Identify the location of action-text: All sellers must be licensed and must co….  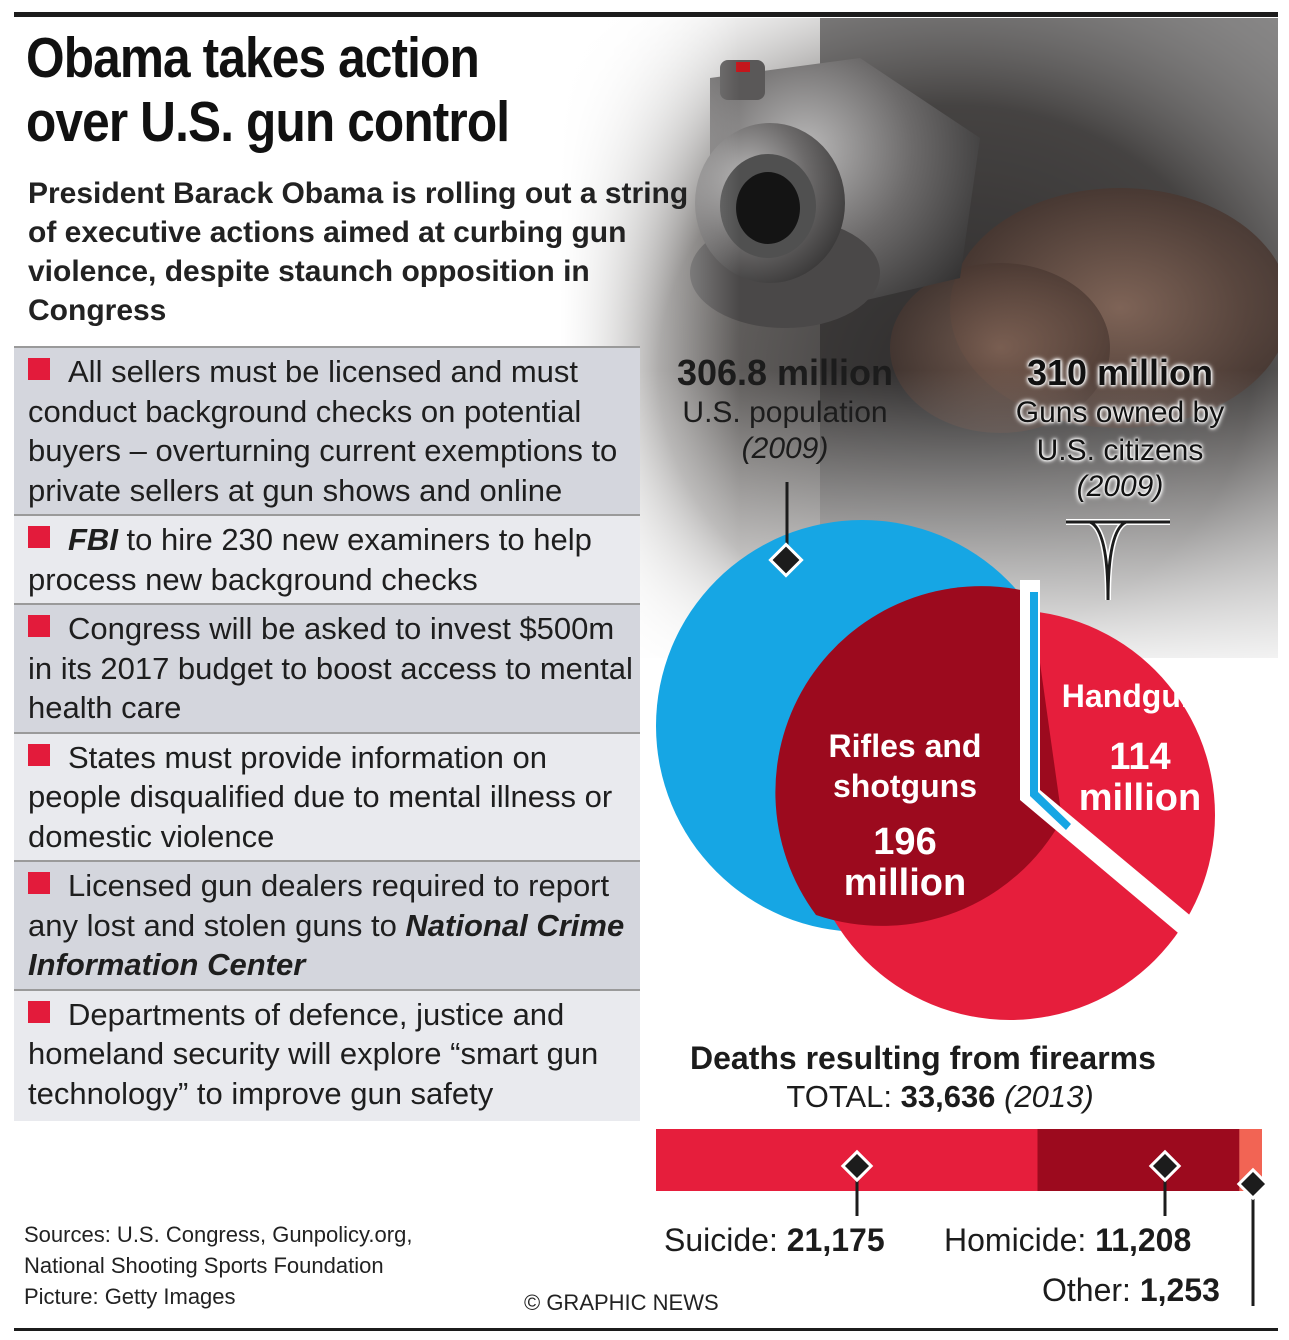
(323, 431).